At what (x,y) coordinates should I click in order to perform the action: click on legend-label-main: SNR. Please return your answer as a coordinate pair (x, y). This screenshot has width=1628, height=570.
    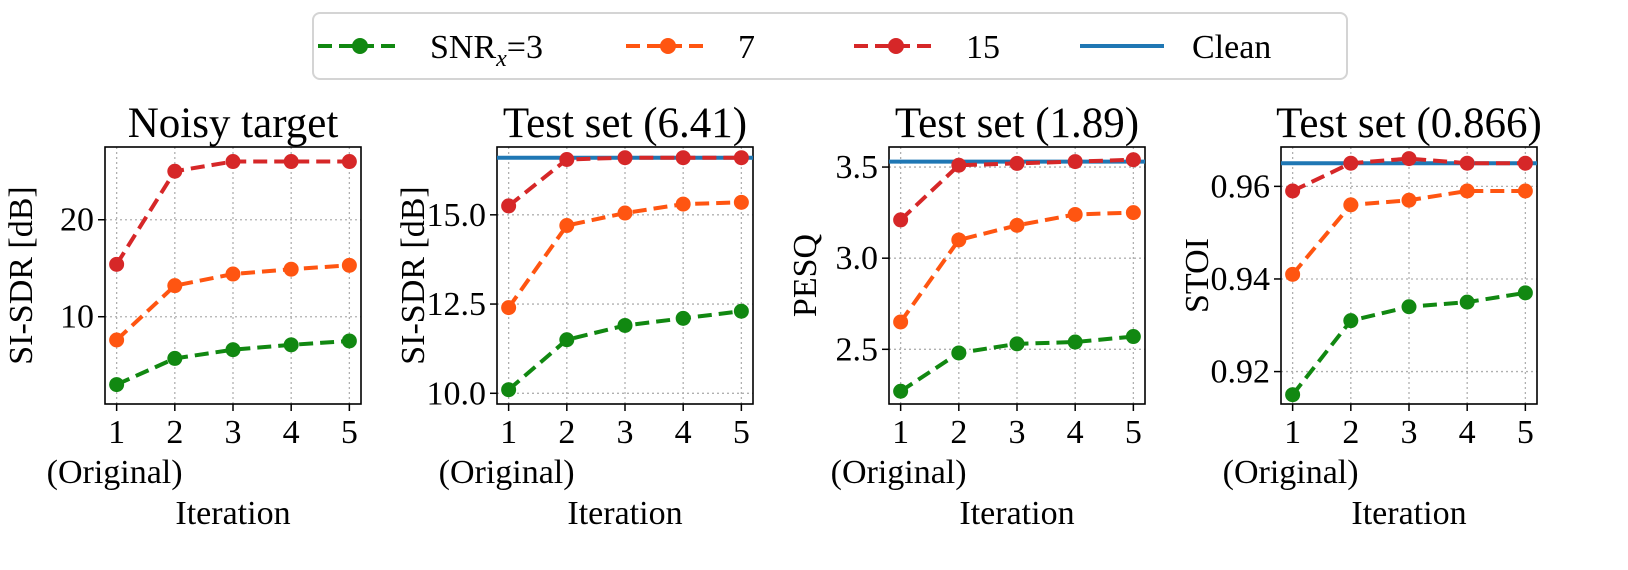
    Looking at the image, I should click on (463, 47).